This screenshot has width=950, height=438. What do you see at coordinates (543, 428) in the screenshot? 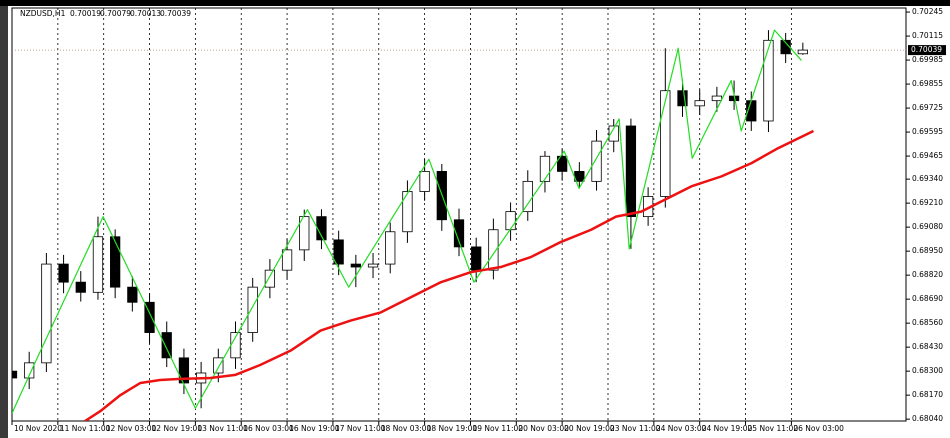
I see `x-tick-label: 20 Nov 03:00` at bounding box center [543, 428].